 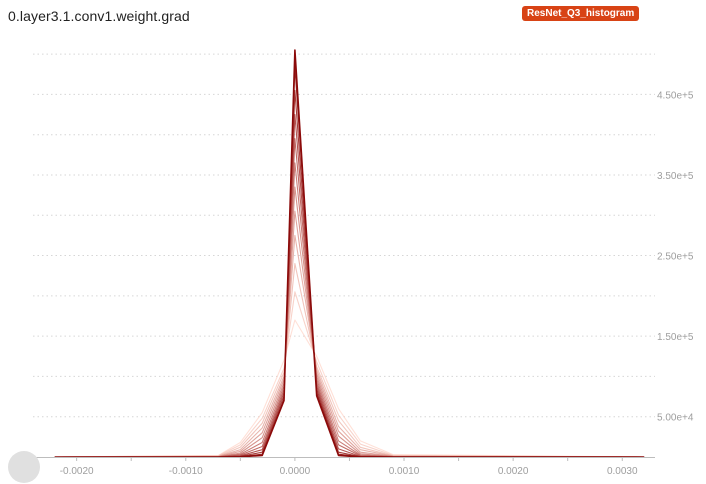 I want to click on y-axis: 5.00e+4 1.50e+5 2.50e+5 3.50e+5 4.50e+5, so click(x=675, y=256).